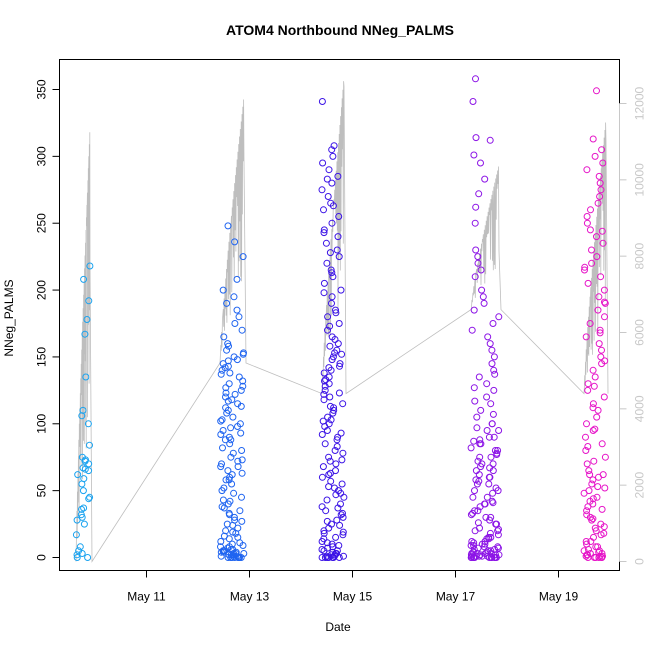 Image resolution: width=650 pixels, height=650 pixels. What do you see at coordinates (42, 357) in the screenshot?
I see `y-tick-label: 150` at bounding box center [42, 357].